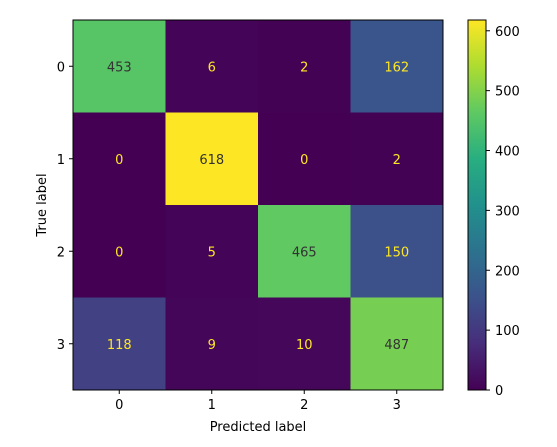 This screenshot has height=447, width=557. I want to click on x-tick-label: 2, so click(304, 405).